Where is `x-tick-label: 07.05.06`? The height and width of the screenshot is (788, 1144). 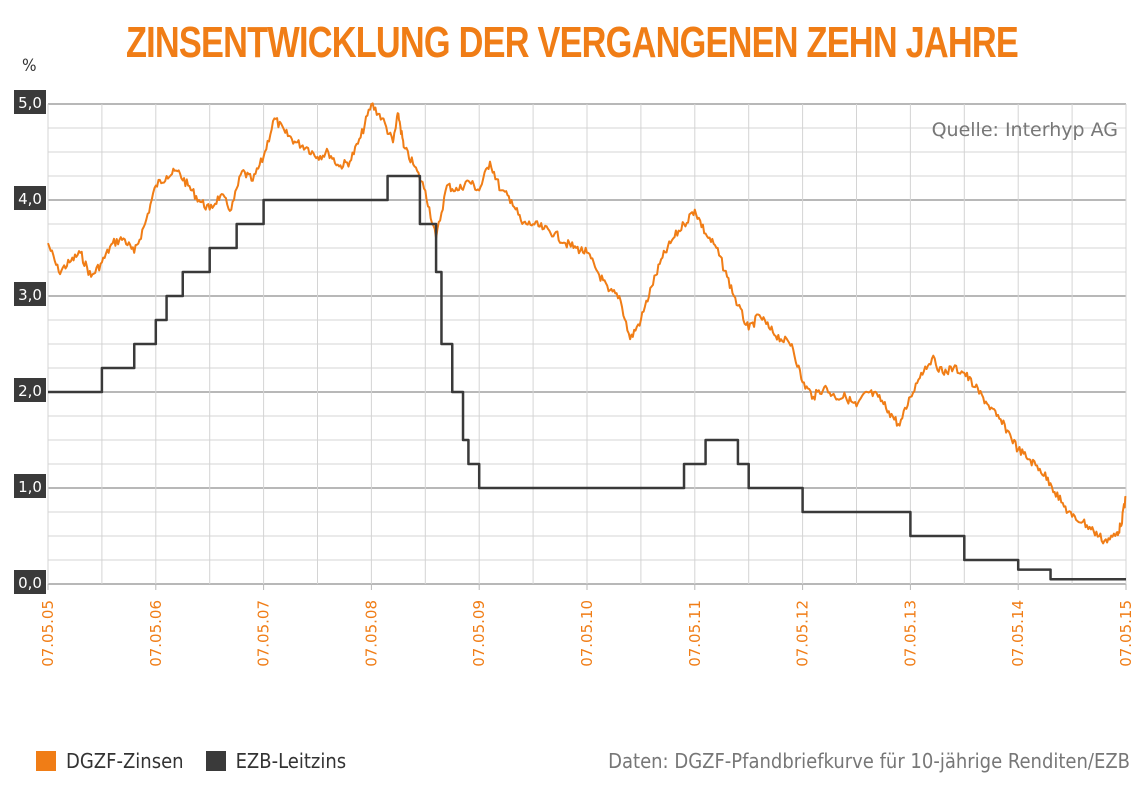
x-tick-label: 07.05.06 is located at coordinates (156, 633).